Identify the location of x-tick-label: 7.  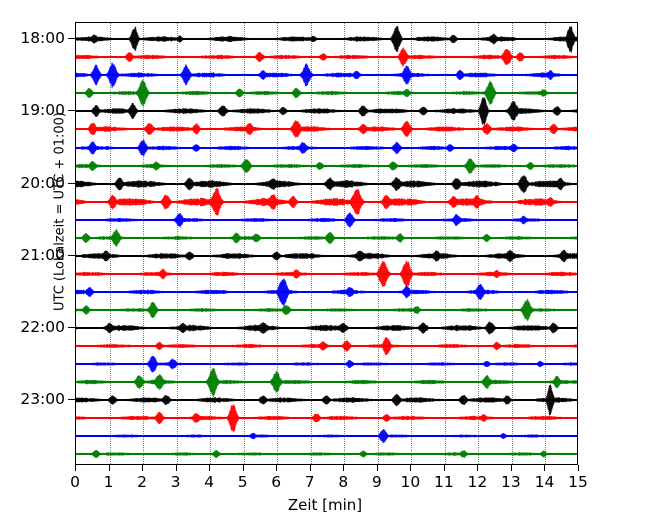
(309, 482).